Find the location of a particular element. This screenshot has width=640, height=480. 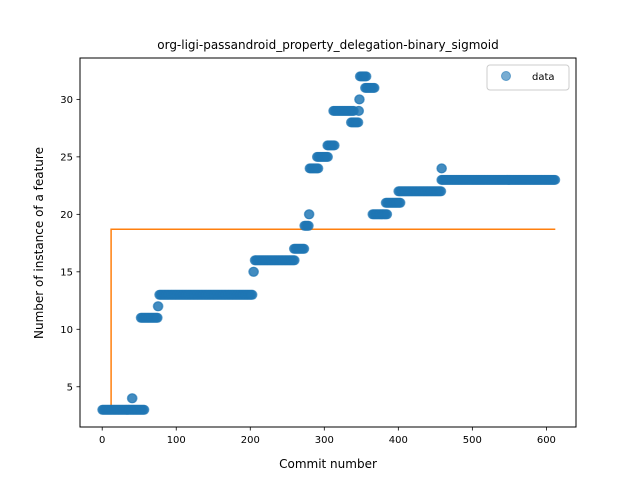

x-axis-label: Commit number is located at coordinates (328, 464).